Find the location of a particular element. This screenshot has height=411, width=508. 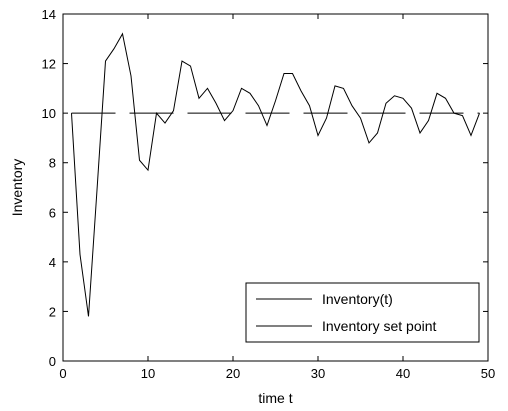

y-tick-label: 2 is located at coordinates (52, 311).